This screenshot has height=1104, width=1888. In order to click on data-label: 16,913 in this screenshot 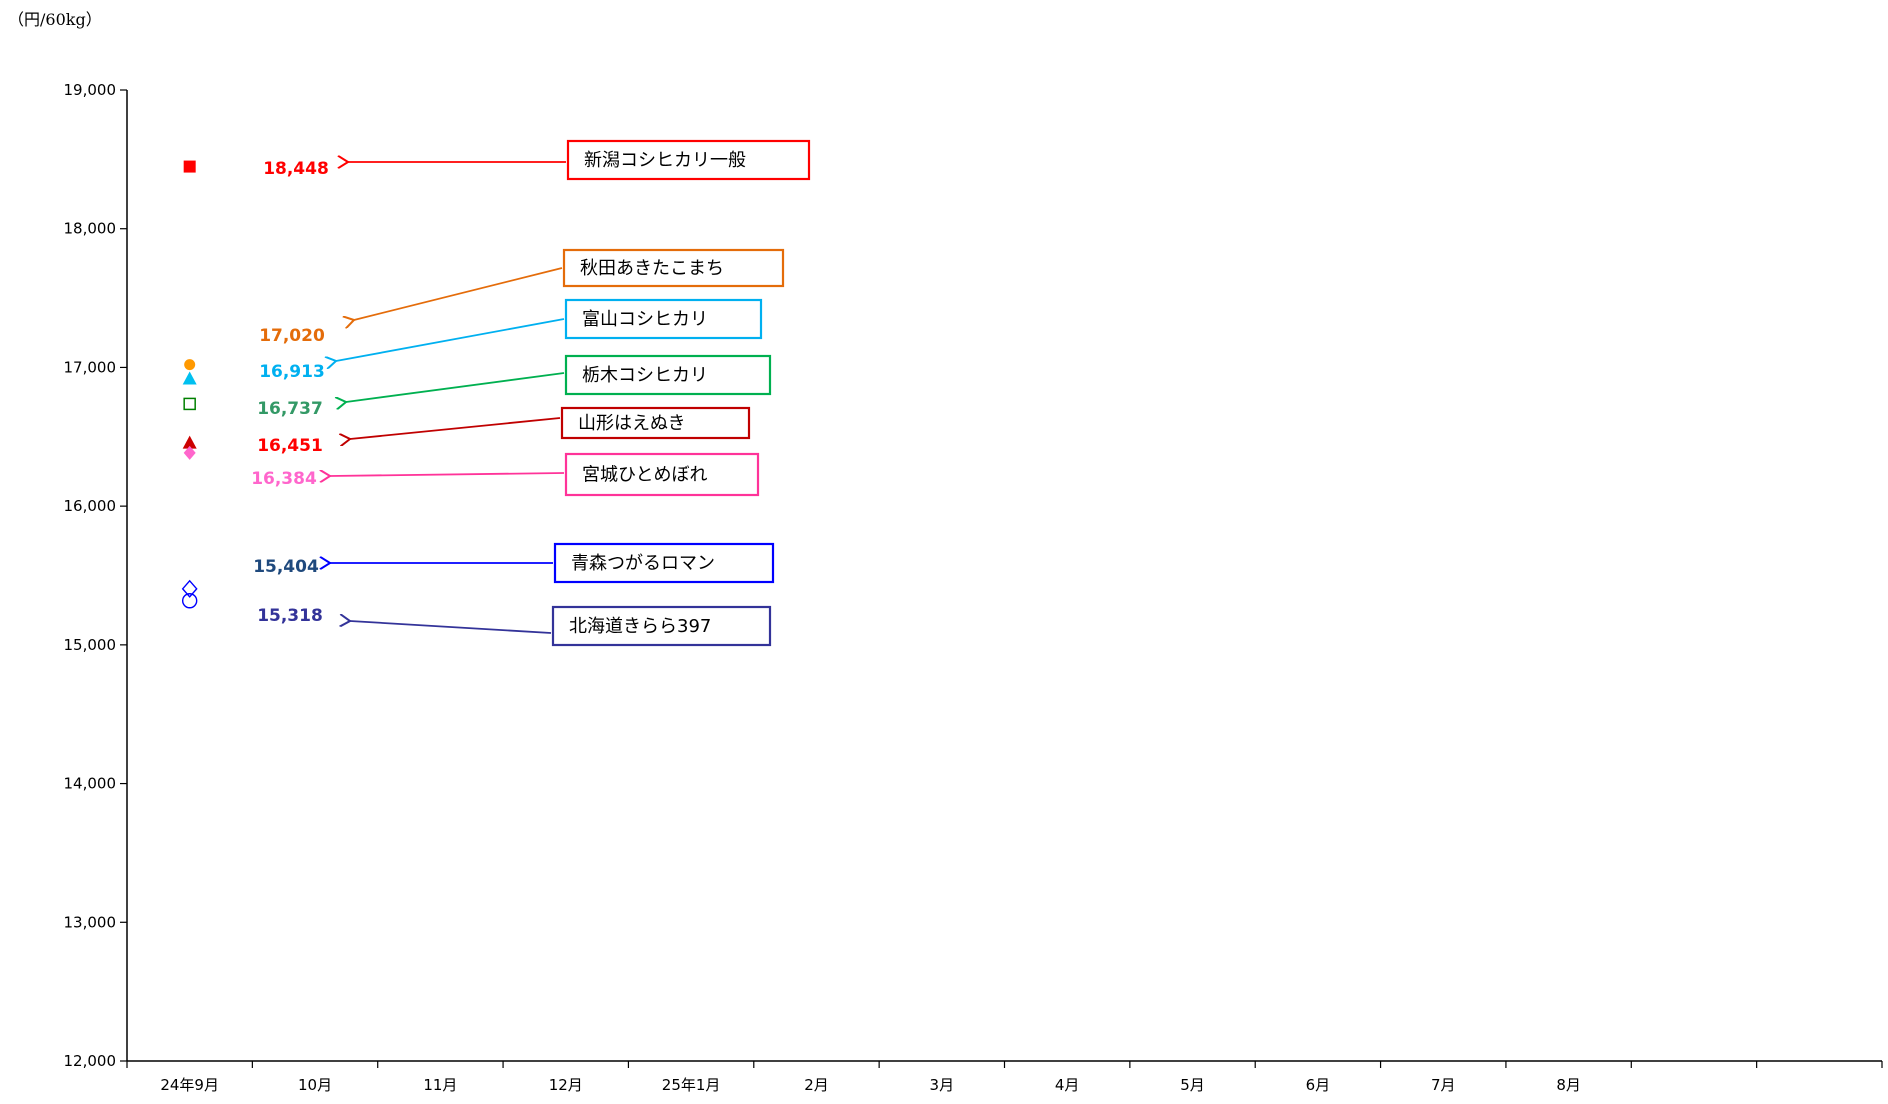, I will do `click(292, 372)`.